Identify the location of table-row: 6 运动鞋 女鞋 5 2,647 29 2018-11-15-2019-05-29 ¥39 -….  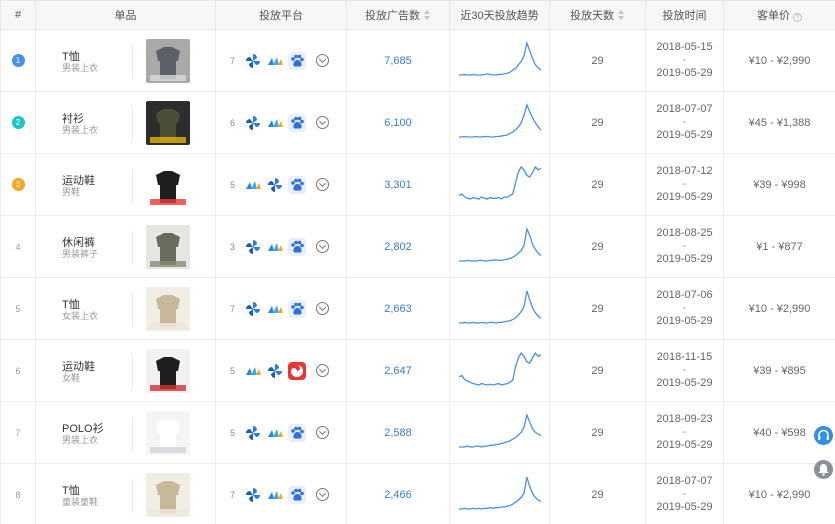
(417, 370).